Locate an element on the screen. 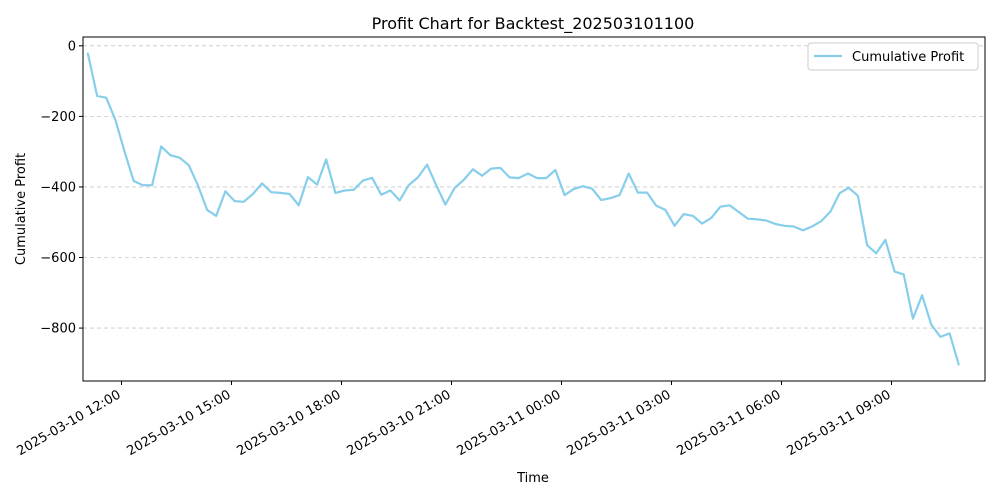 This screenshot has height=504, width=1000. legend-label: Cumulative Profit is located at coordinates (908, 57).